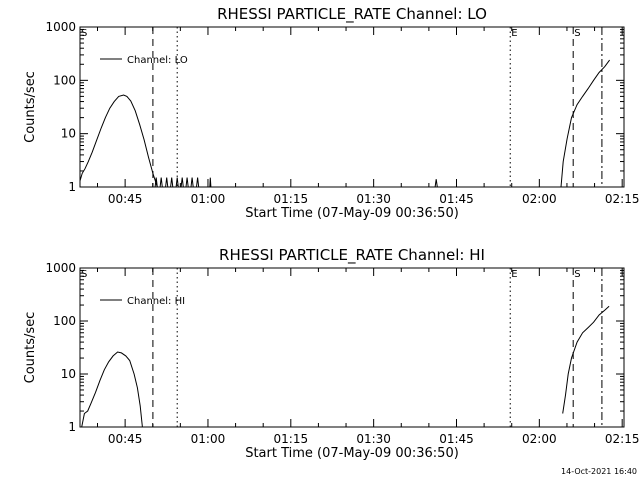 The width and height of the screenshot is (640, 480). Describe the element at coordinates (157, 60) in the screenshot. I see `legend-entry: Channel: LO` at that location.